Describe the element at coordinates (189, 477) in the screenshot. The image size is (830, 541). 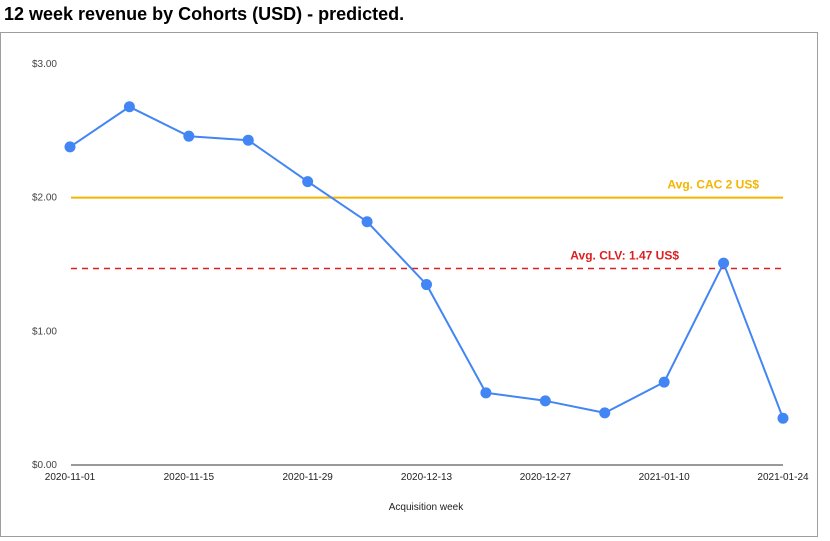
I see `x-tick-label: 2020-11-15` at that location.